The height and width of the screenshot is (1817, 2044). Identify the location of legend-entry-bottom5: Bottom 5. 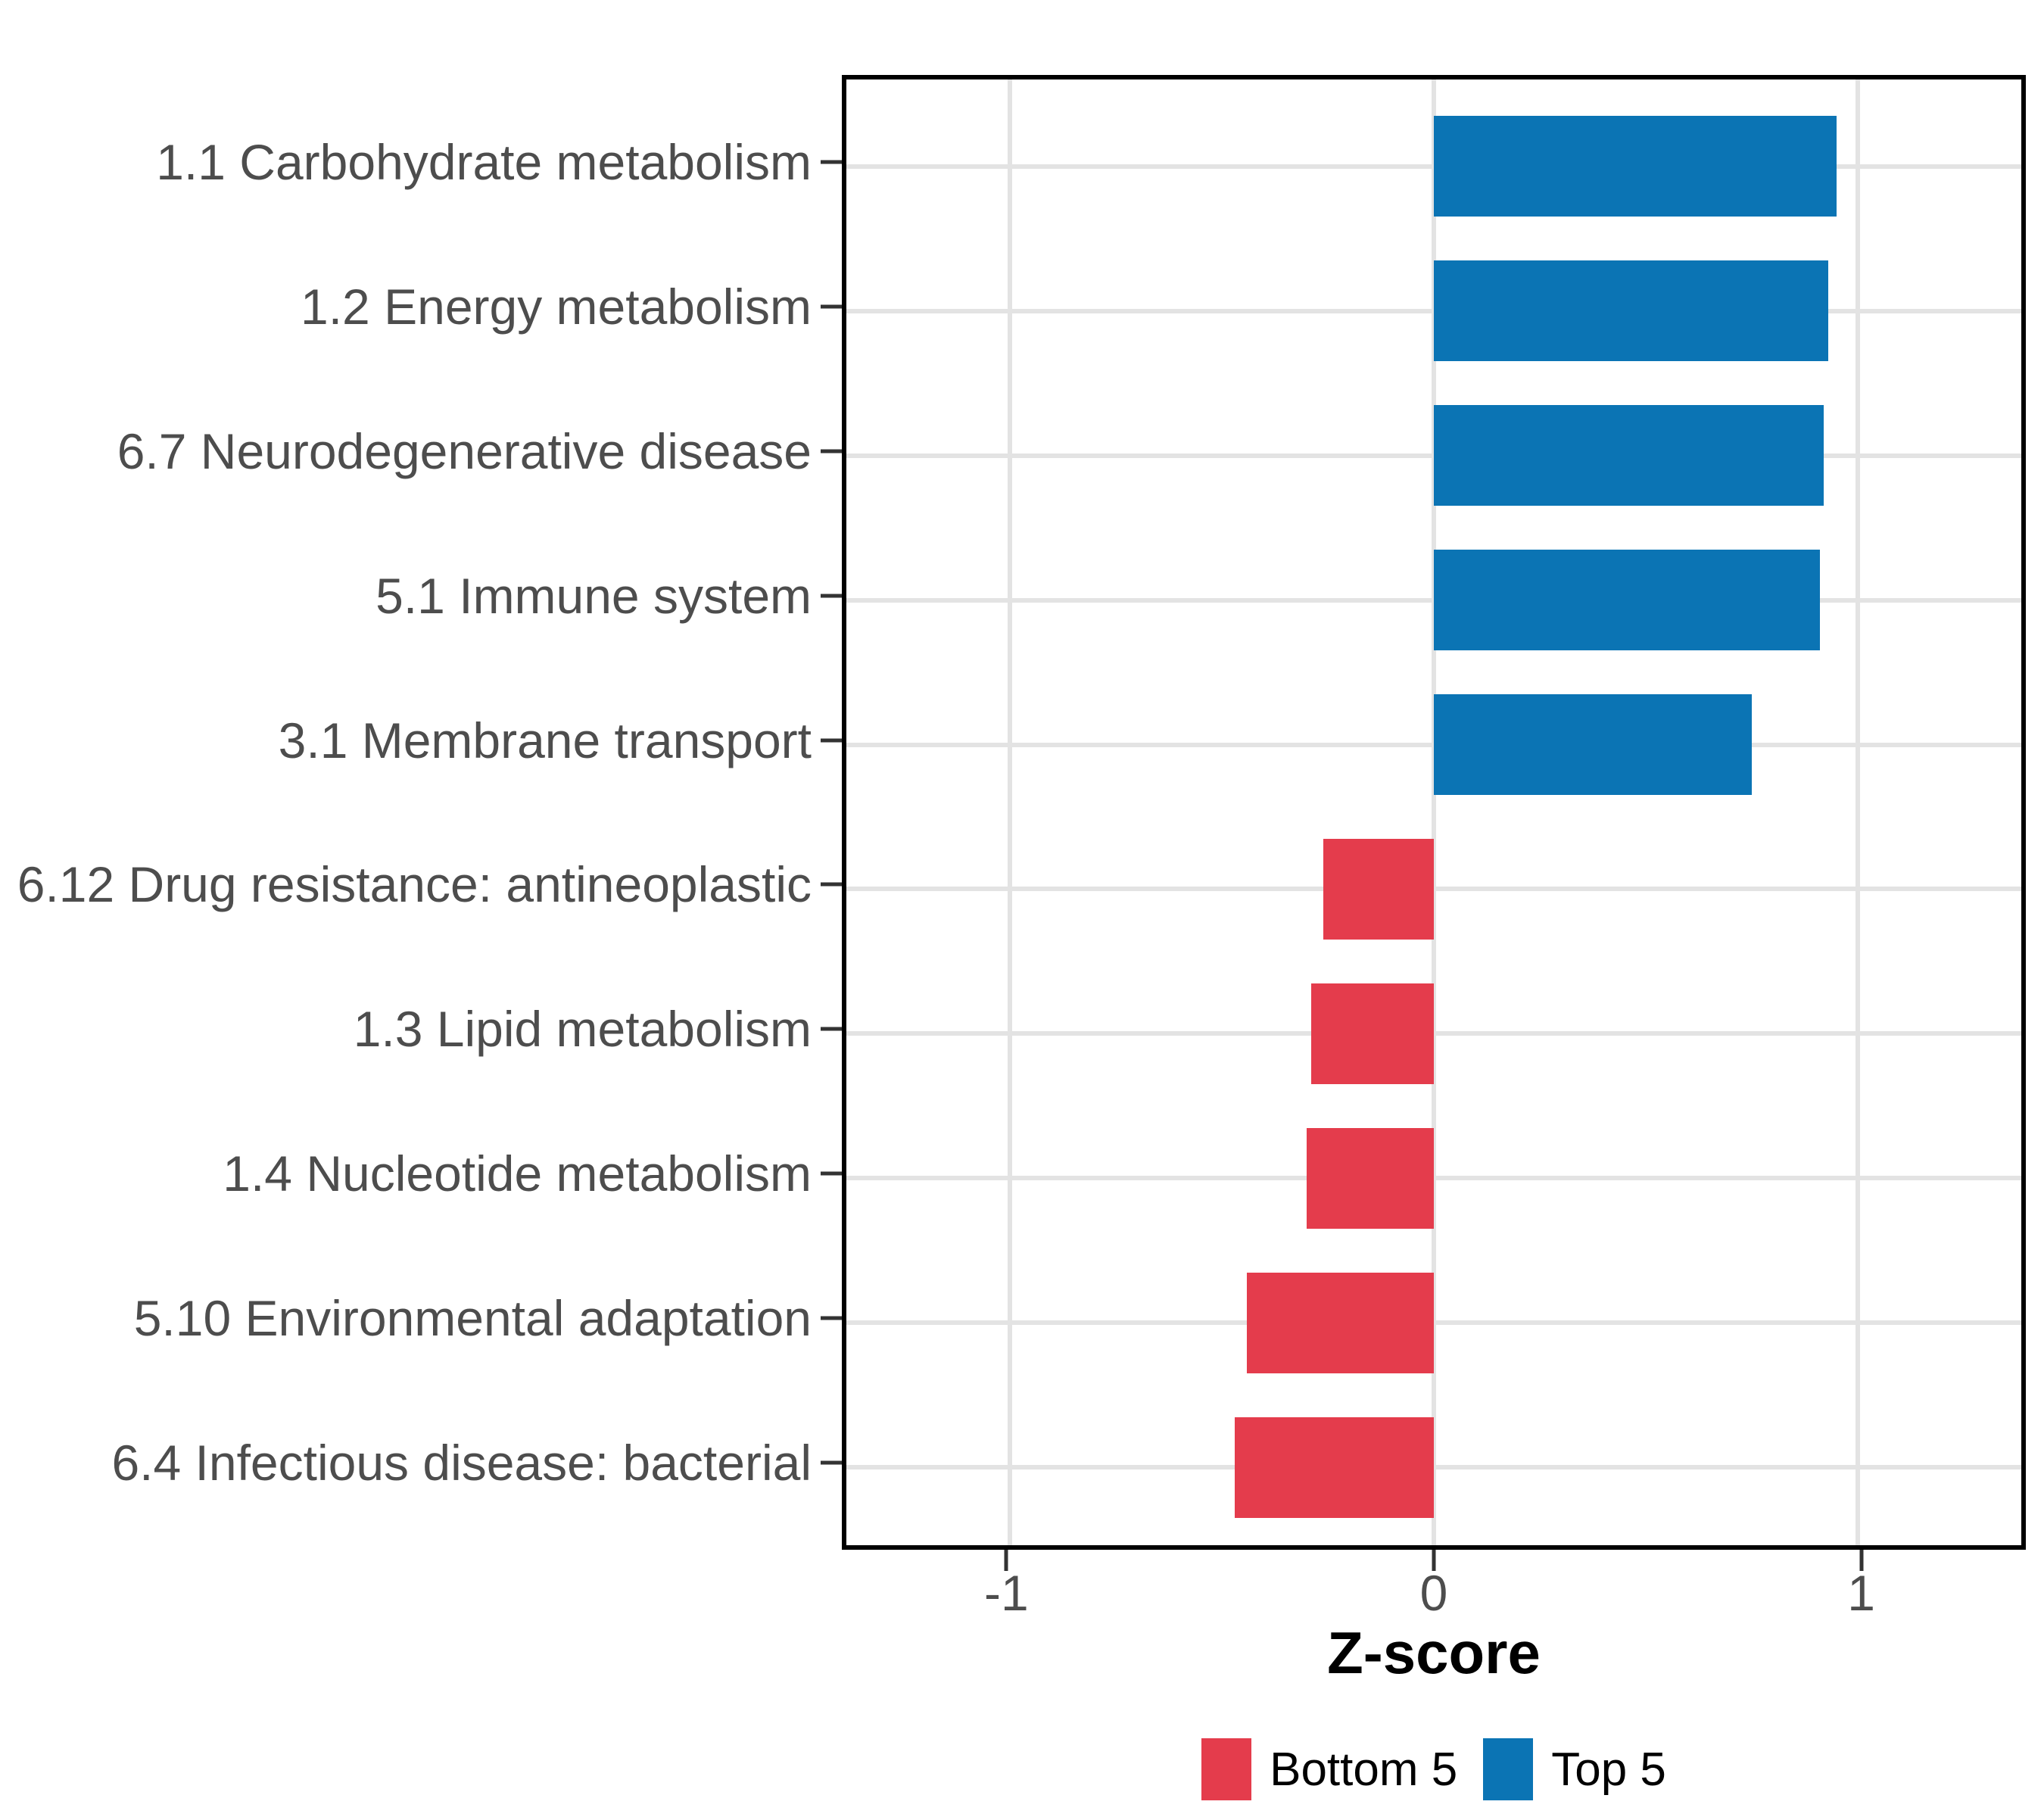
(1329, 1769).